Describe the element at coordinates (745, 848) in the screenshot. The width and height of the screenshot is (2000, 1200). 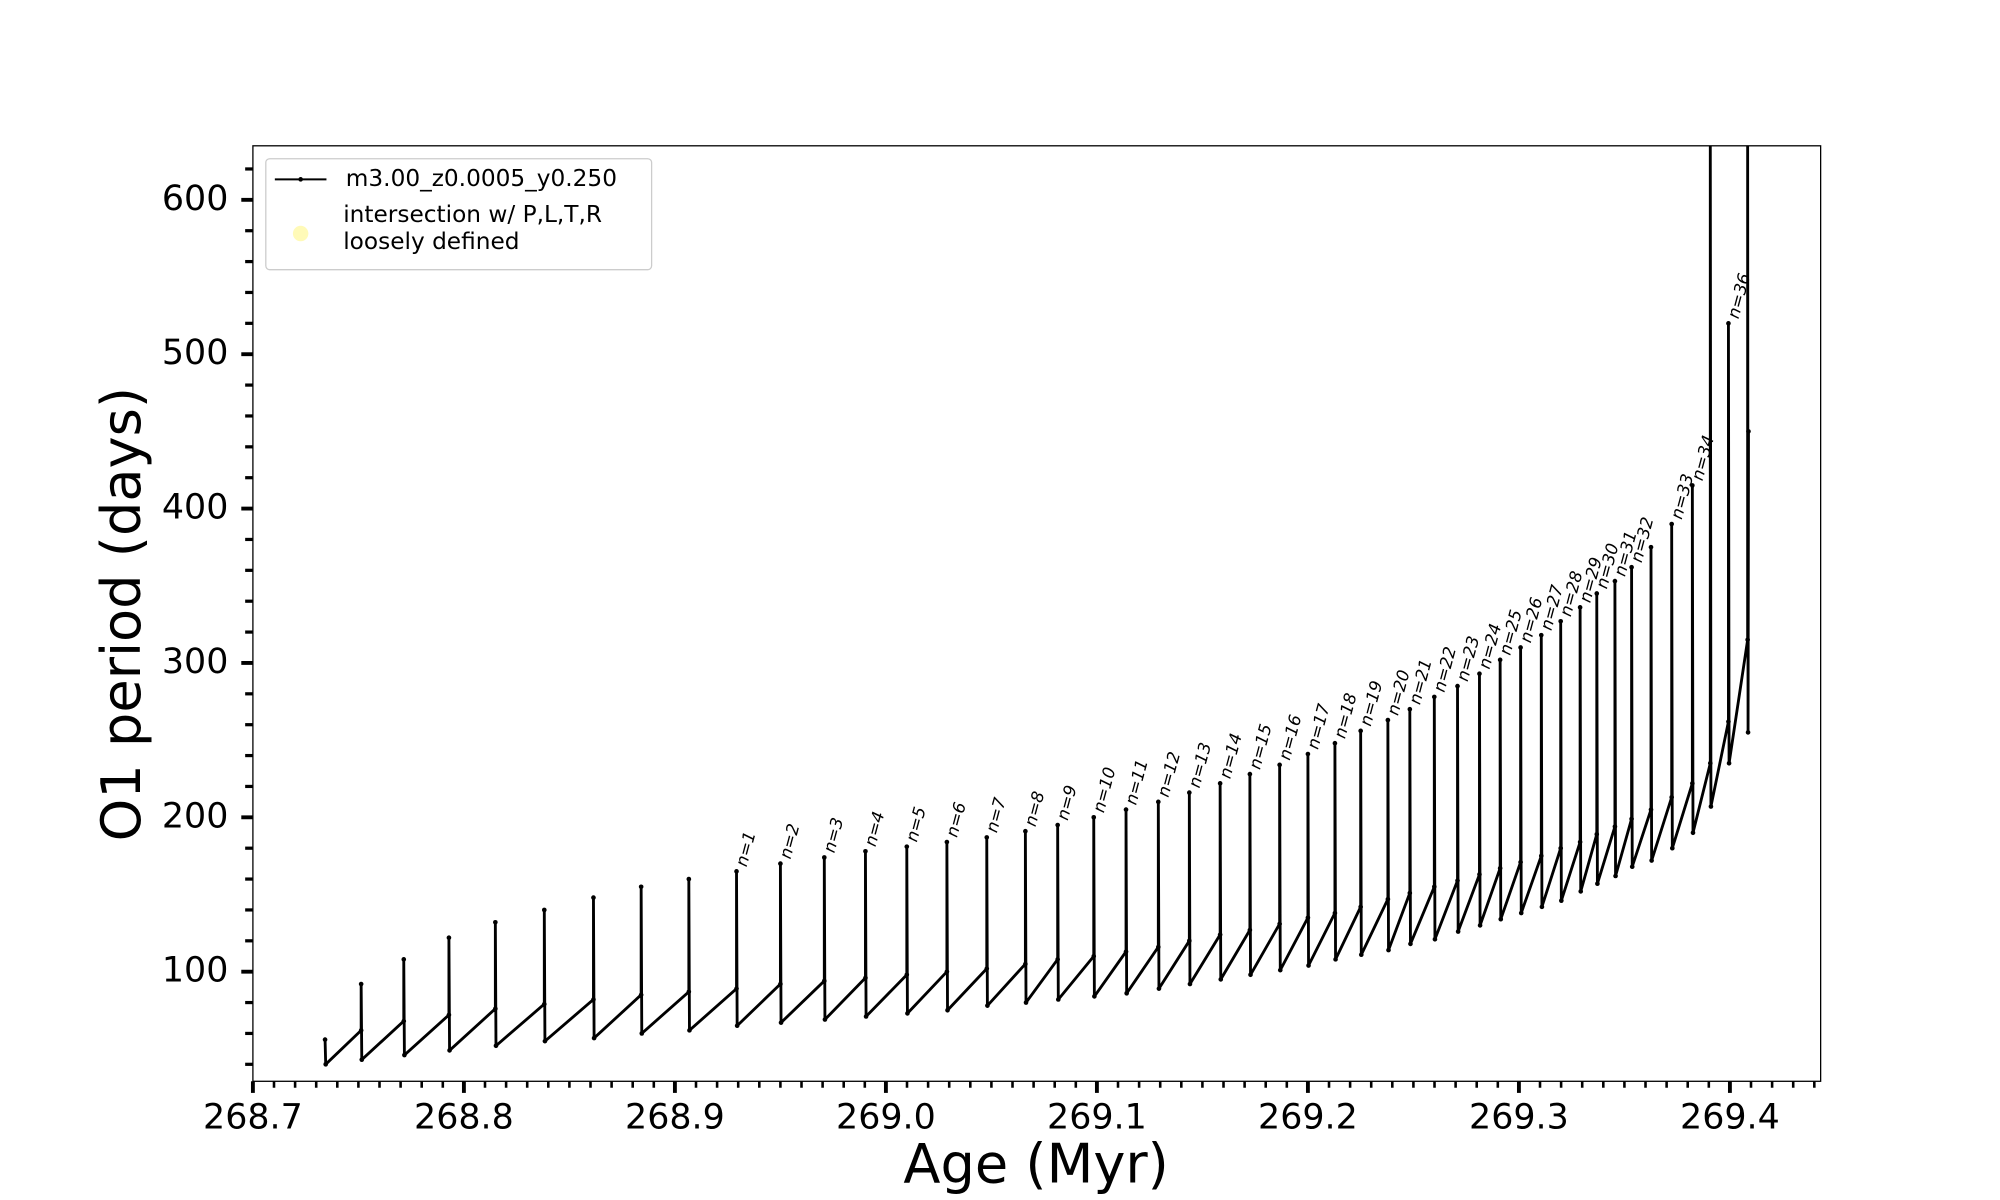
I see `annotation: n=1` at that location.